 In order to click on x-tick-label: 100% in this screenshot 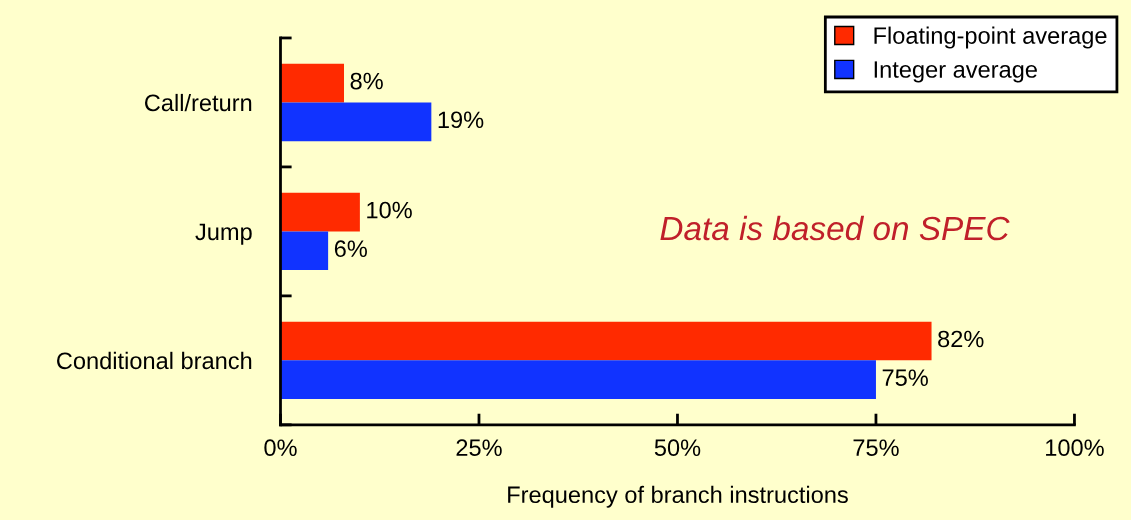, I will do `click(1075, 448)`.